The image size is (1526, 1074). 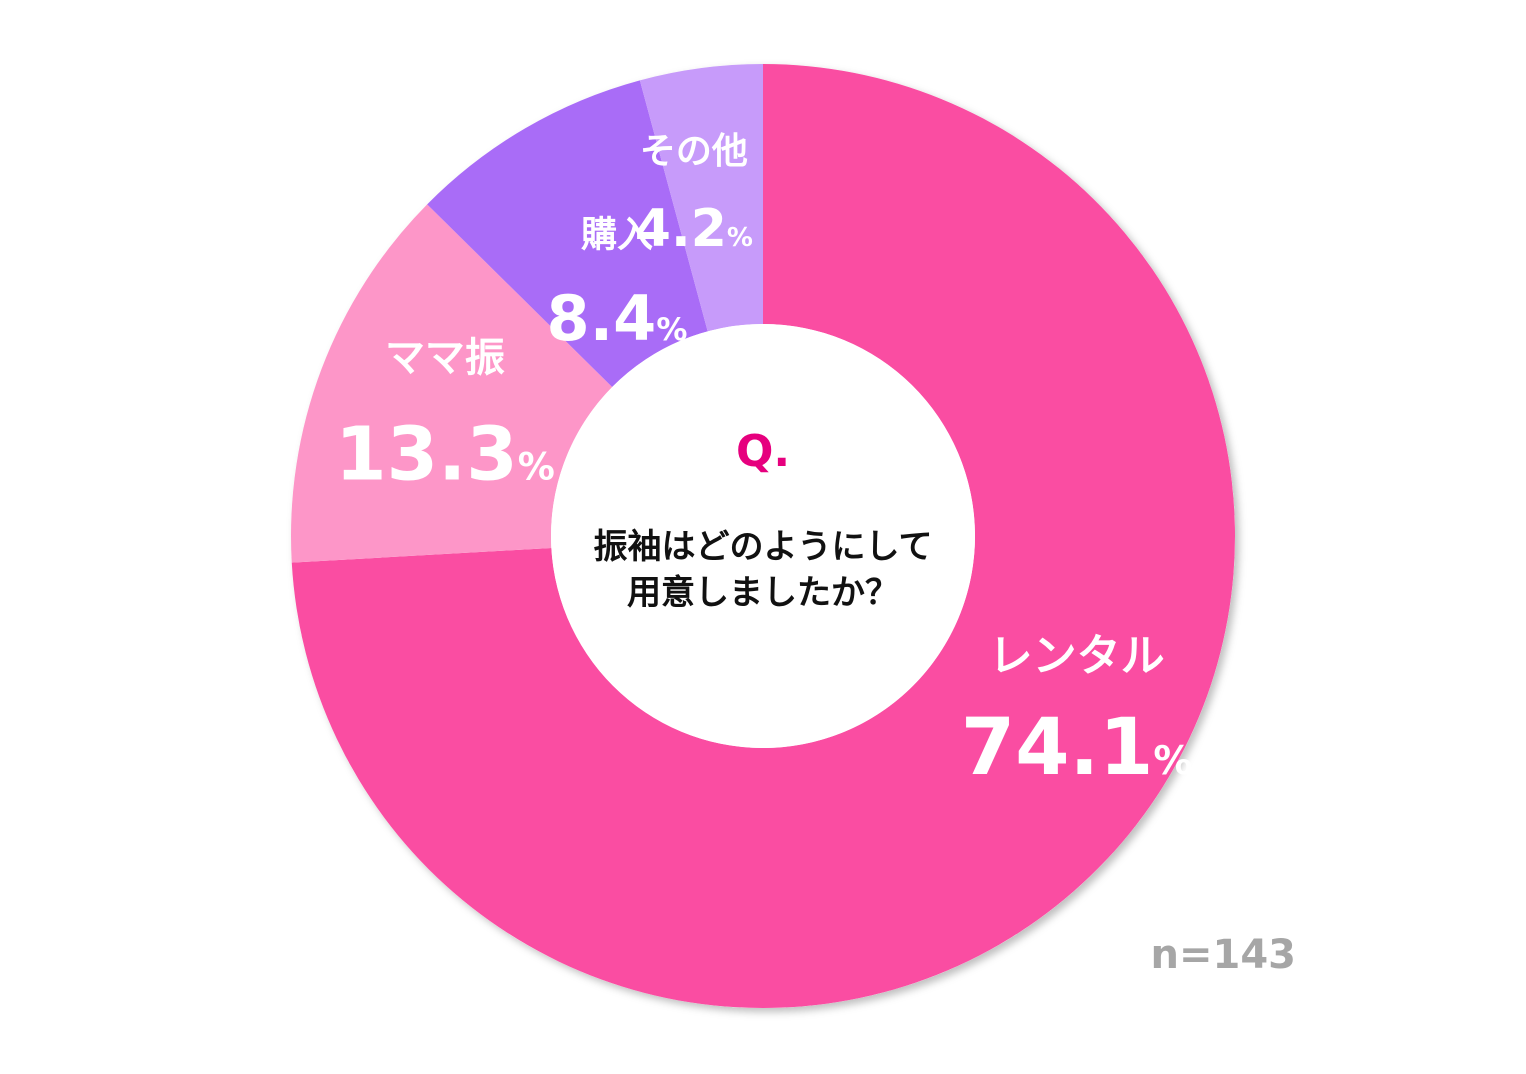 I want to click on slice-label-2: 購入, so click(x=617, y=234).